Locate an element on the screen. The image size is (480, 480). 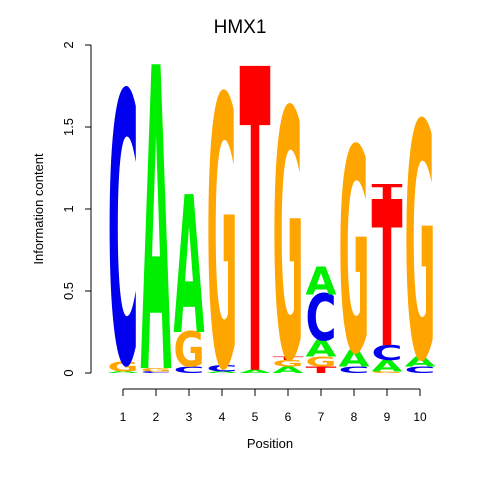
x-tick-label: 8 is located at coordinates (354, 417).